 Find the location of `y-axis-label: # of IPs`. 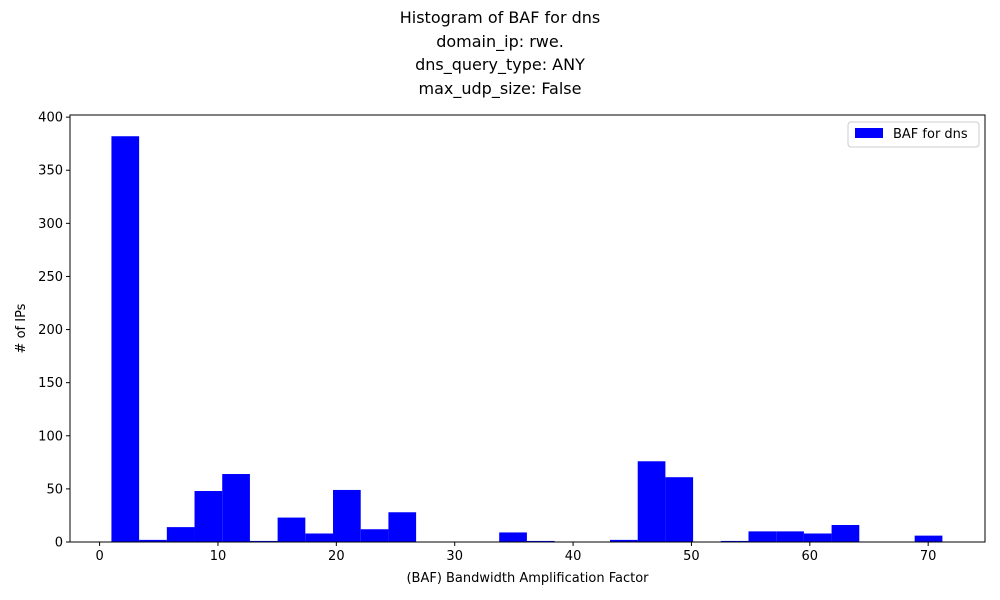

y-axis-label: # of IPs is located at coordinates (21, 328).